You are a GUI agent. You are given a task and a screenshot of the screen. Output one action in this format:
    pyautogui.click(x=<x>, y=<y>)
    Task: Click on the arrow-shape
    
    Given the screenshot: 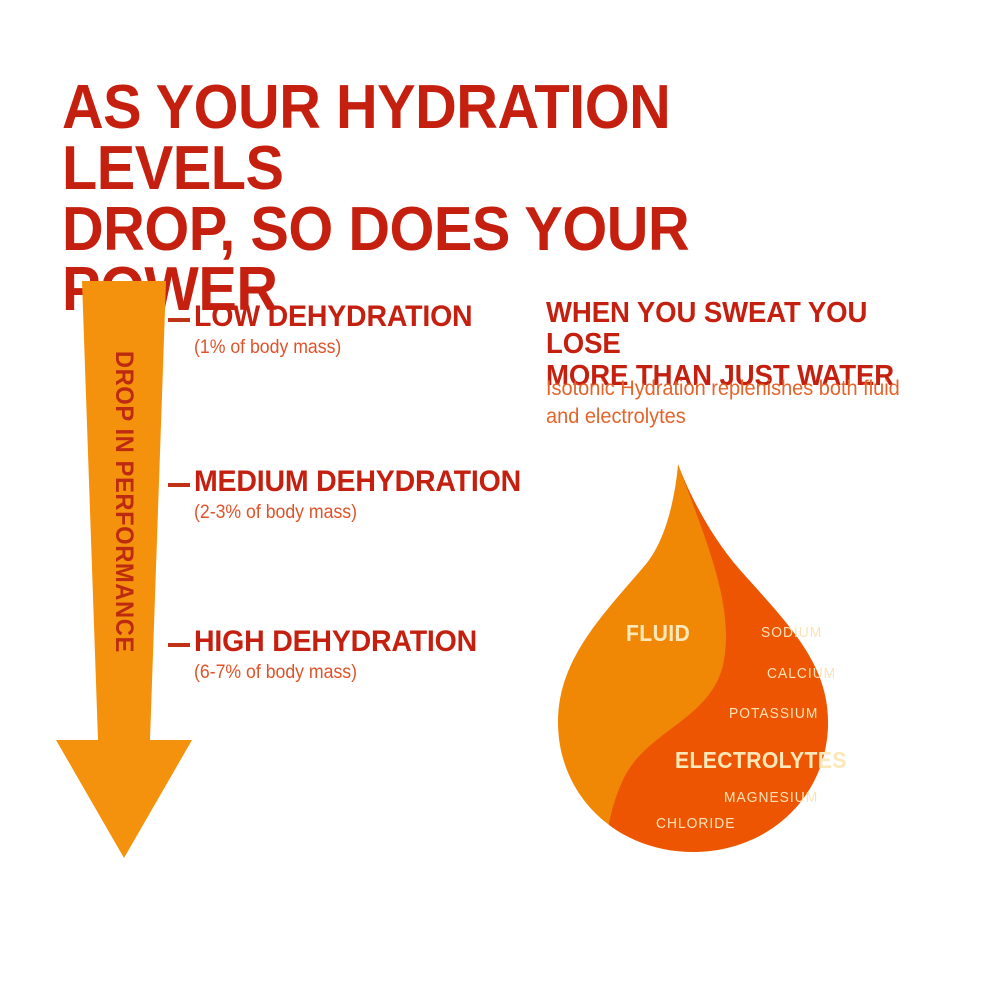 What is the action you would take?
    pyautogui.click(x=124, y=569)
    